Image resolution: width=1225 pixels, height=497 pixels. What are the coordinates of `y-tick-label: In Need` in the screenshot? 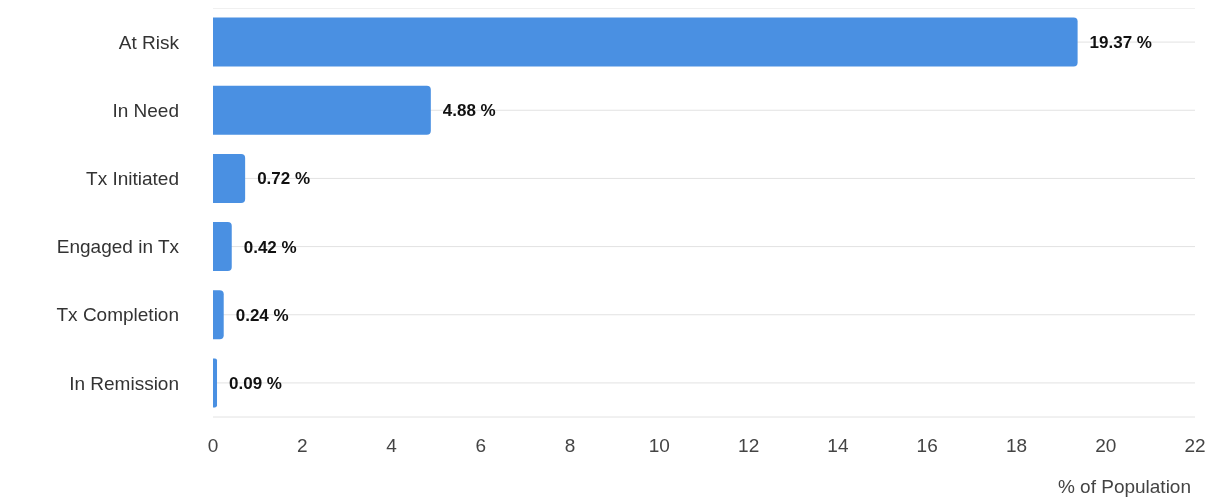 It's located at (145, 110).